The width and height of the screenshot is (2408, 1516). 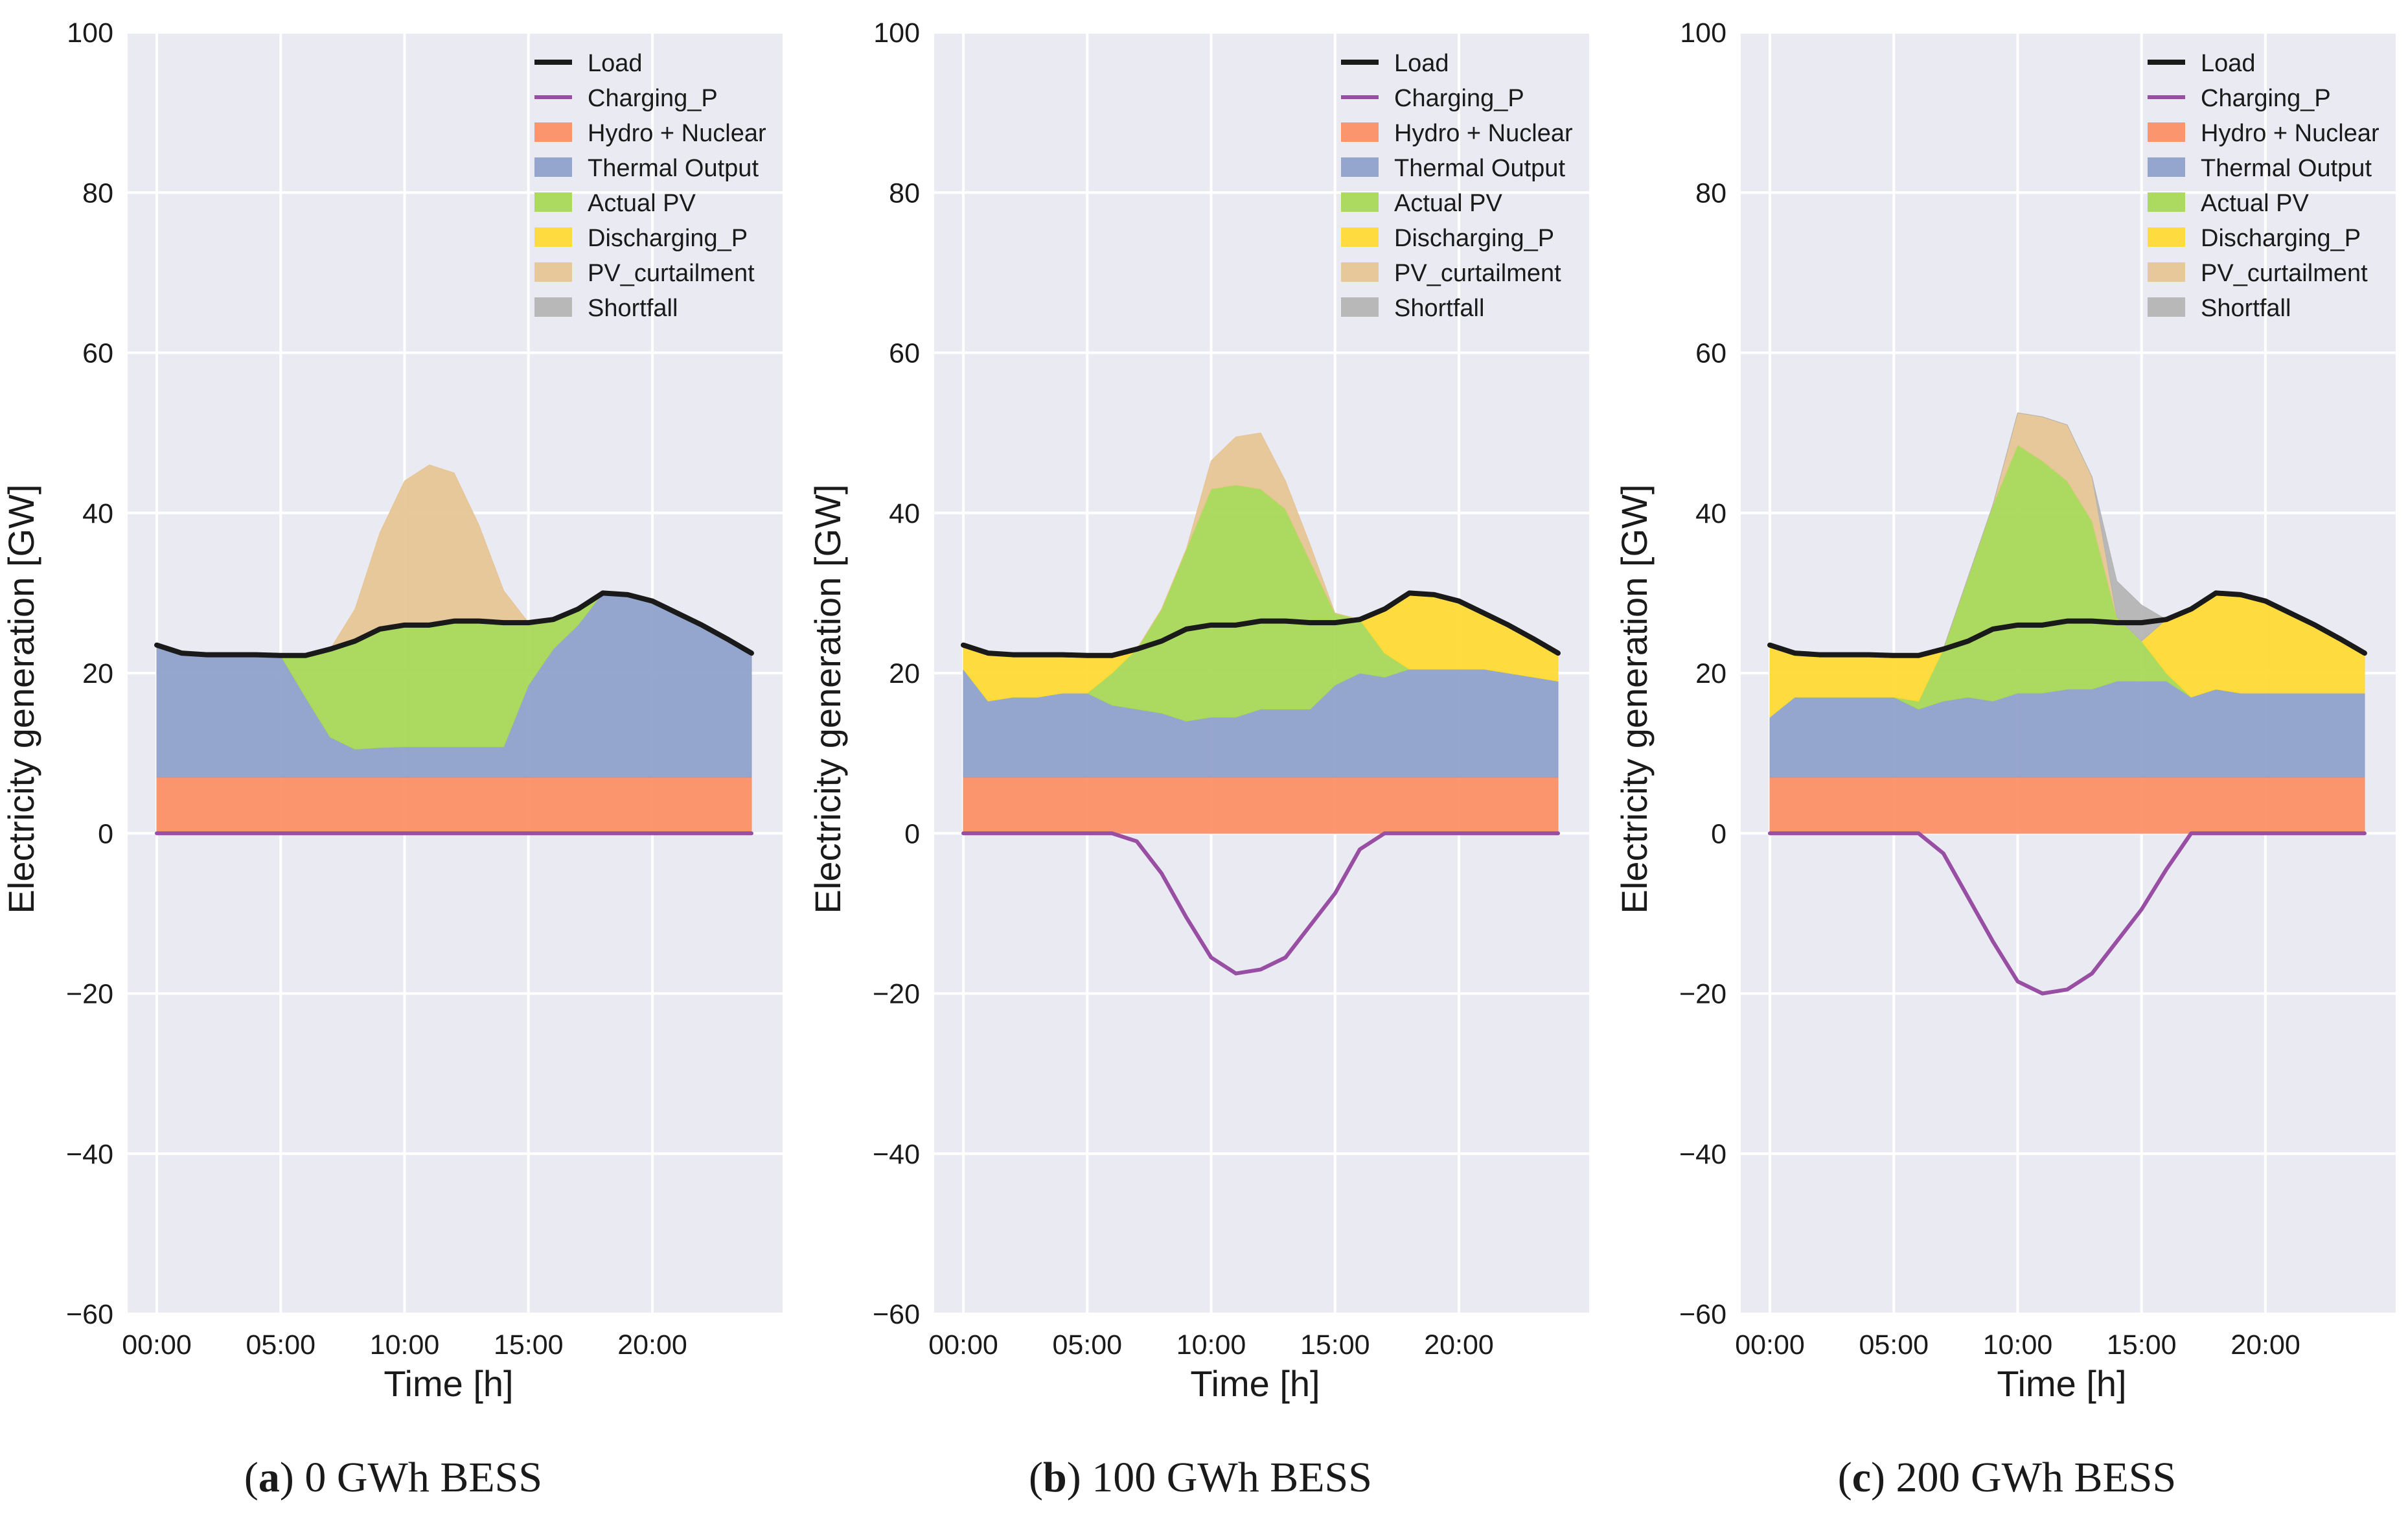 I want to click on caption-label: a, so click(x=269, y=1477).